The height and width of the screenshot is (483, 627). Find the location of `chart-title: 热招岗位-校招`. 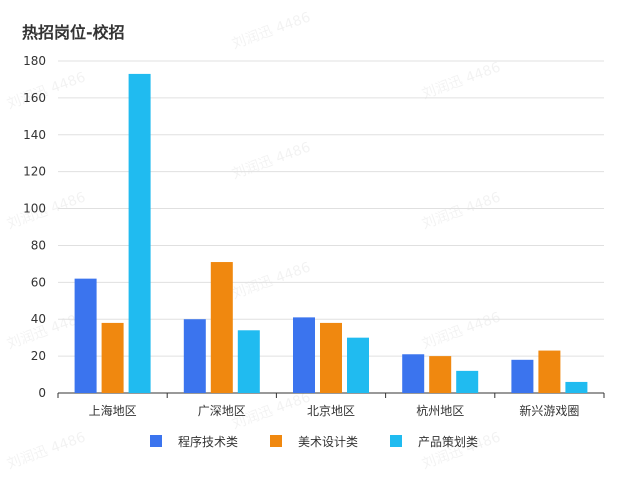

chart-title: 热招岗位-校招 is located at coordinates (73, 32).